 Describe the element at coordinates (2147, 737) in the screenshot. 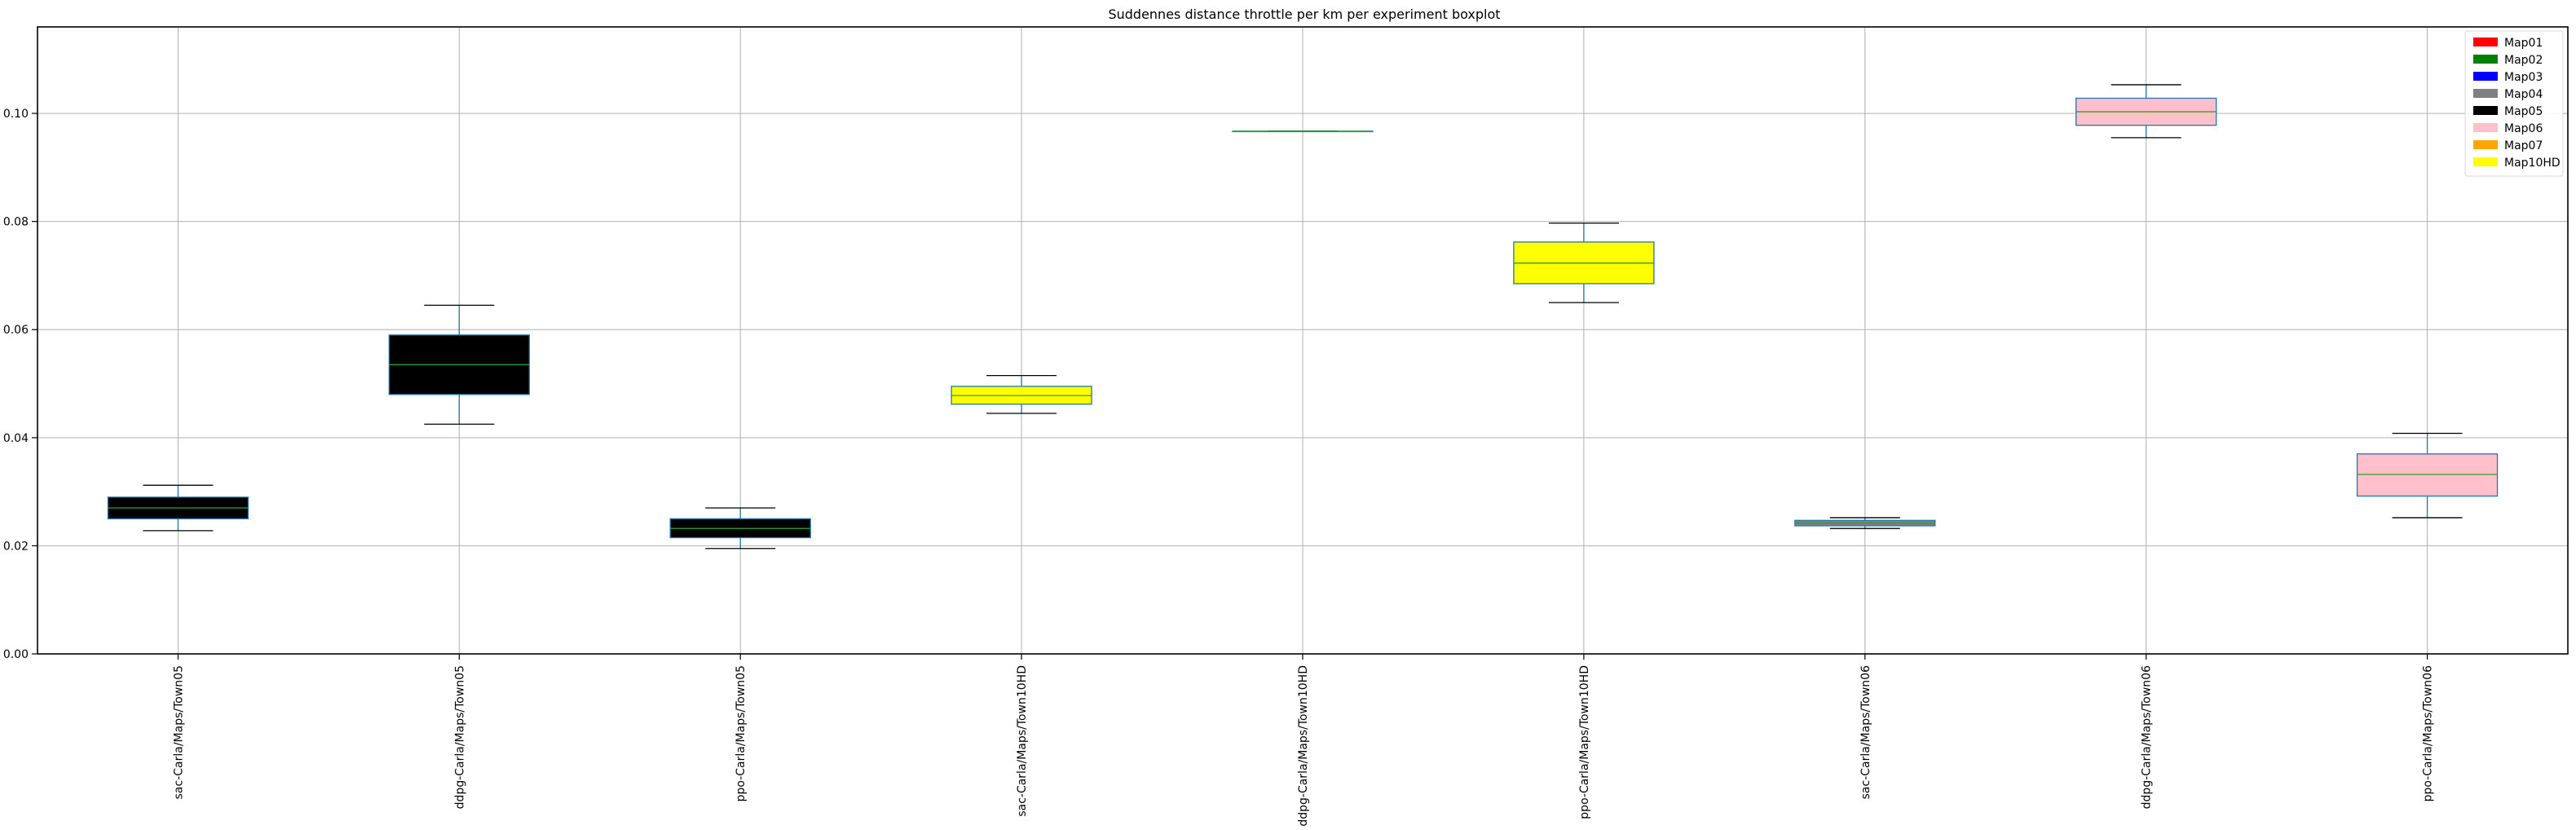

I see `x-tick-label: ddpg-Carla/Maps/Town06` at that location.